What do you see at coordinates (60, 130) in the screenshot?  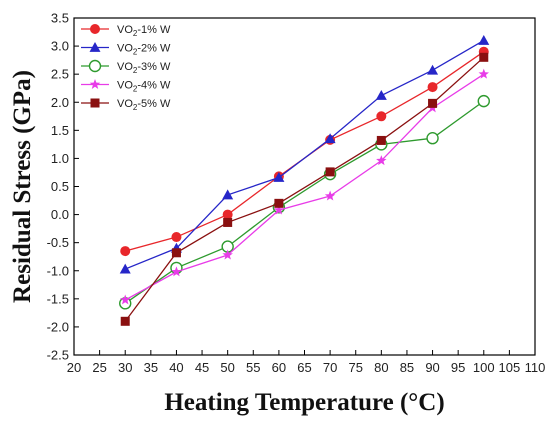 I see `y-tick-label: 1.5` at bounding box center [60, 130].